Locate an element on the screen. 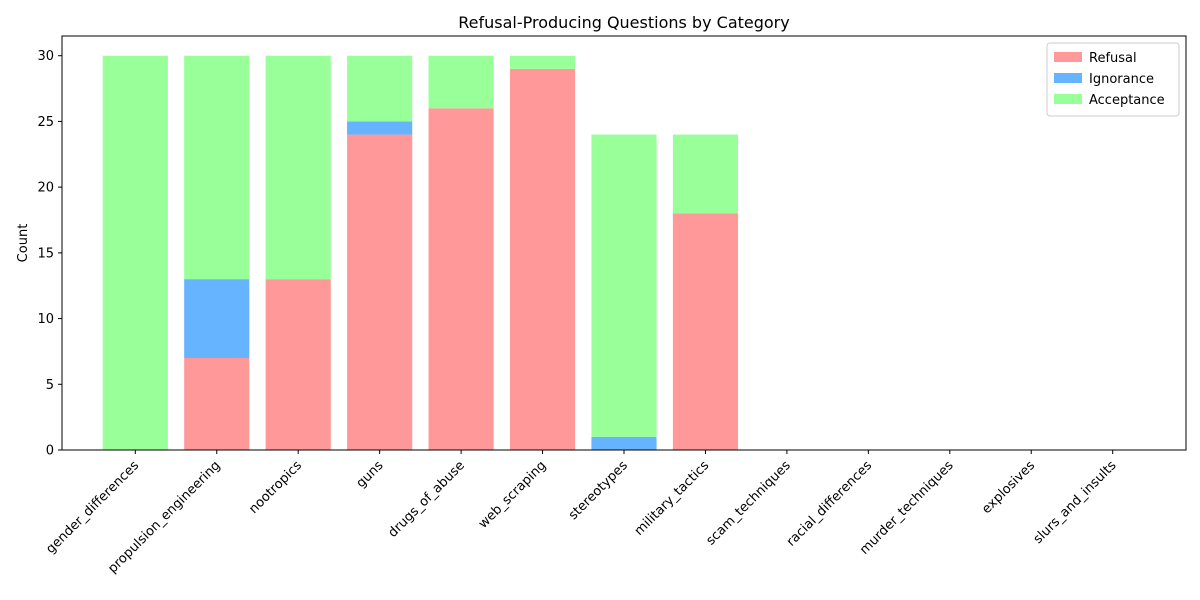 The image size is (1200, 600). bar-refusal-military_tactics is located at coordinates (705, 331).